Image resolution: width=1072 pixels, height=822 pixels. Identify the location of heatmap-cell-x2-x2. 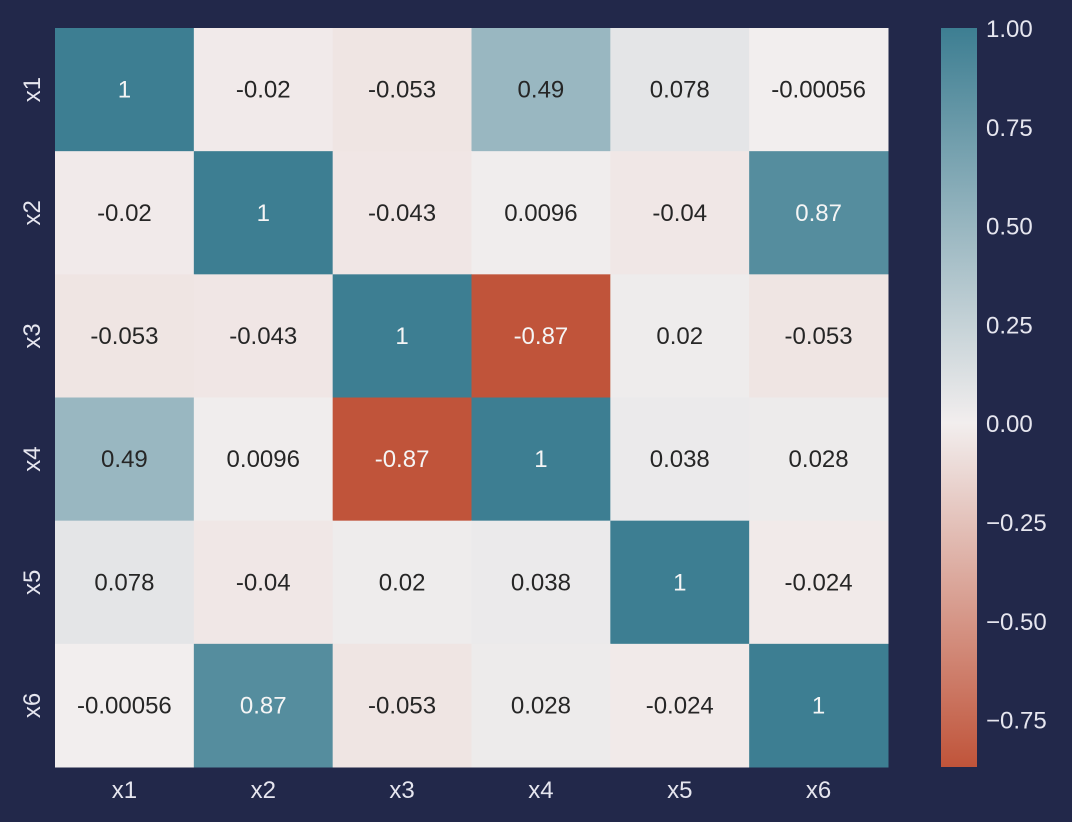
(263, 213).